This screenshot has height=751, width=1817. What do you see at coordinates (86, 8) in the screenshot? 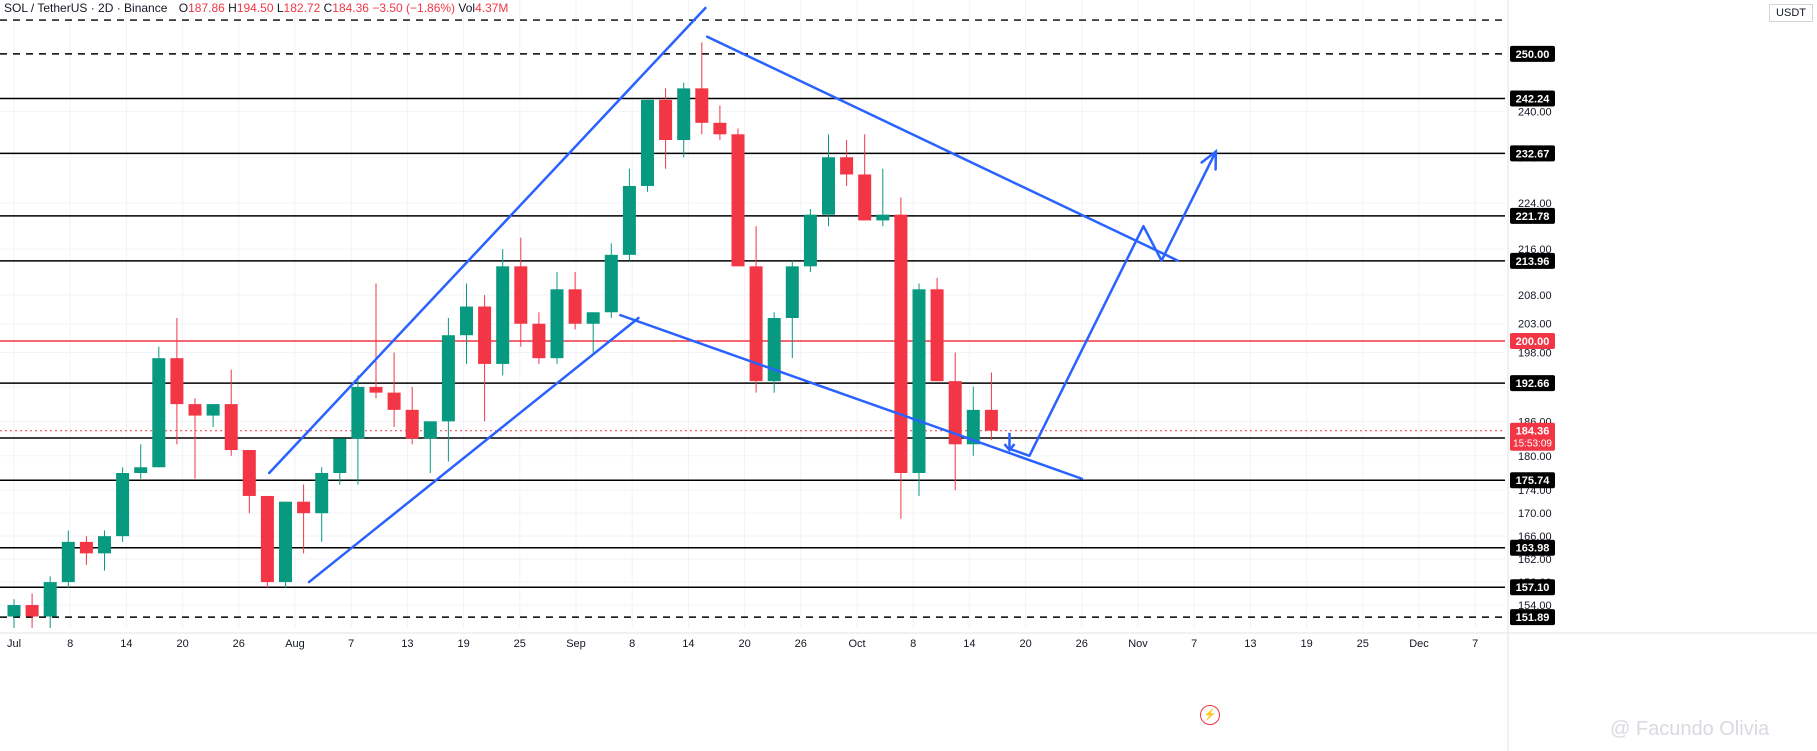
I see `symbol-title: SOL / TetherUS · 2D · Binance` at bounding box center [86, 8].